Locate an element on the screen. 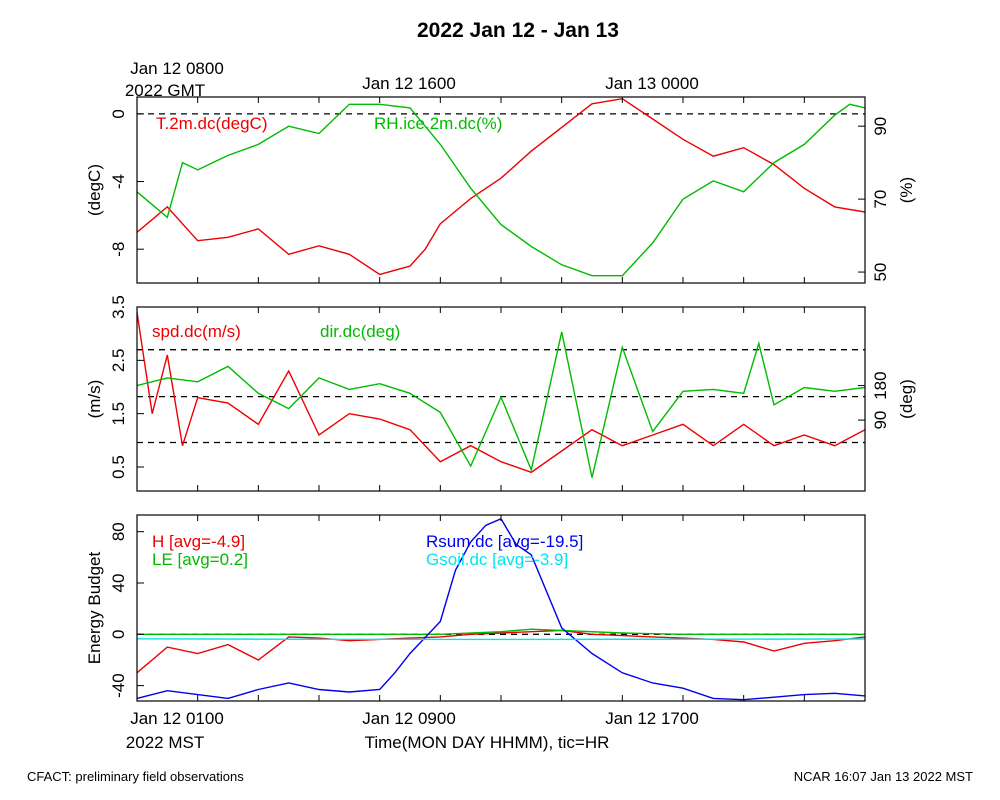  y-tick-label-left: -4 is located at coordinates (118, 181).